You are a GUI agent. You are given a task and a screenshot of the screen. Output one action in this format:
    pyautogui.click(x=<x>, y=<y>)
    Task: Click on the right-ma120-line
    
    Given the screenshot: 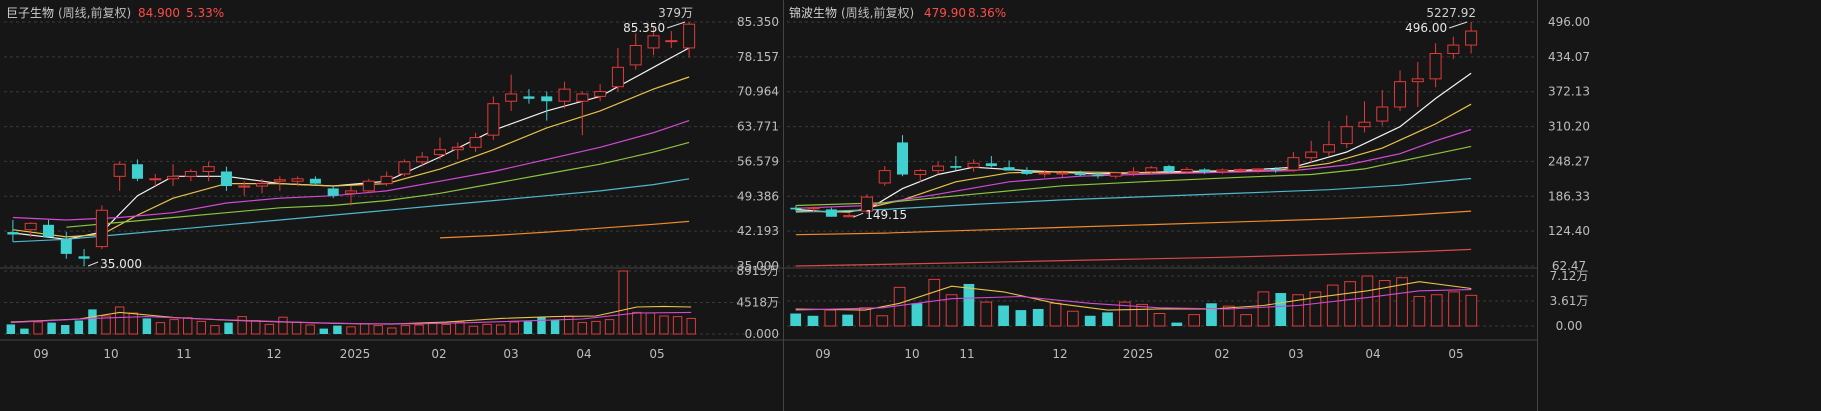 What is the action you would take?
    pyautogui.click(x=1133, y=223)
    